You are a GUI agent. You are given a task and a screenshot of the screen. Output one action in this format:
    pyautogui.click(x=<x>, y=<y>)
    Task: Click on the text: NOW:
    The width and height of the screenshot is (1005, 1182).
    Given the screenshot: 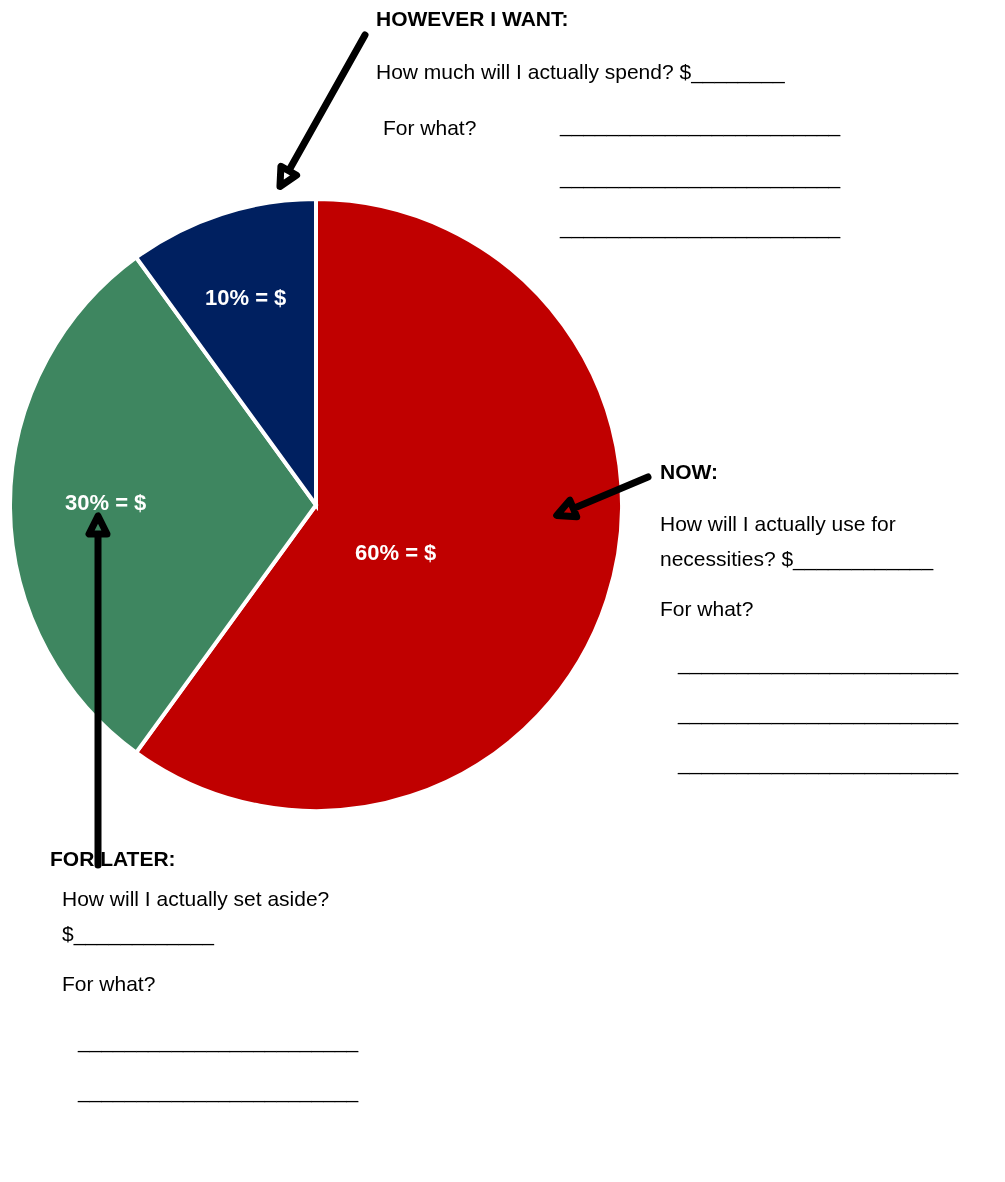 What is the action you would take?
    pyautogui.click(x=689, y=471)
    